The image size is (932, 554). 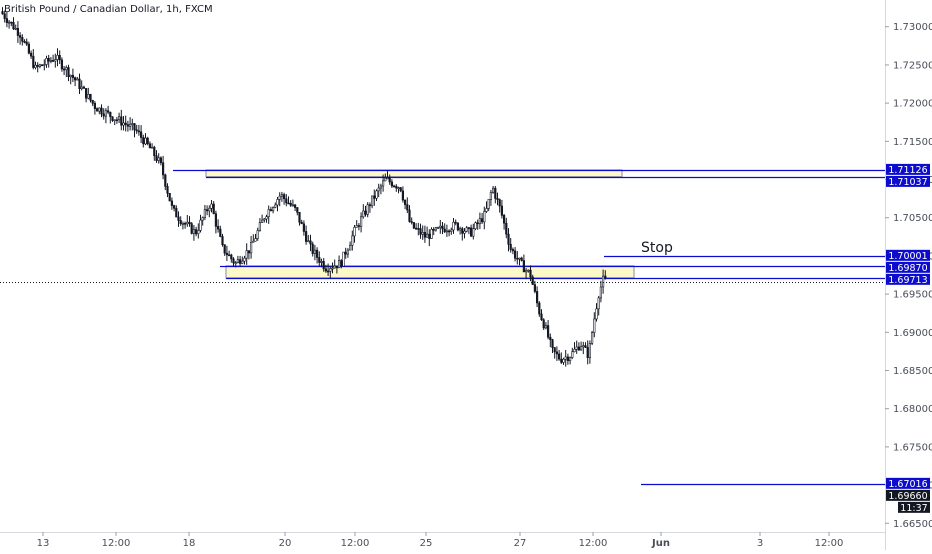 What do you see at coordinates (913, 508) in the screenshot?
I see `countdown-label: 11:37` at bounding box center [913, 508].